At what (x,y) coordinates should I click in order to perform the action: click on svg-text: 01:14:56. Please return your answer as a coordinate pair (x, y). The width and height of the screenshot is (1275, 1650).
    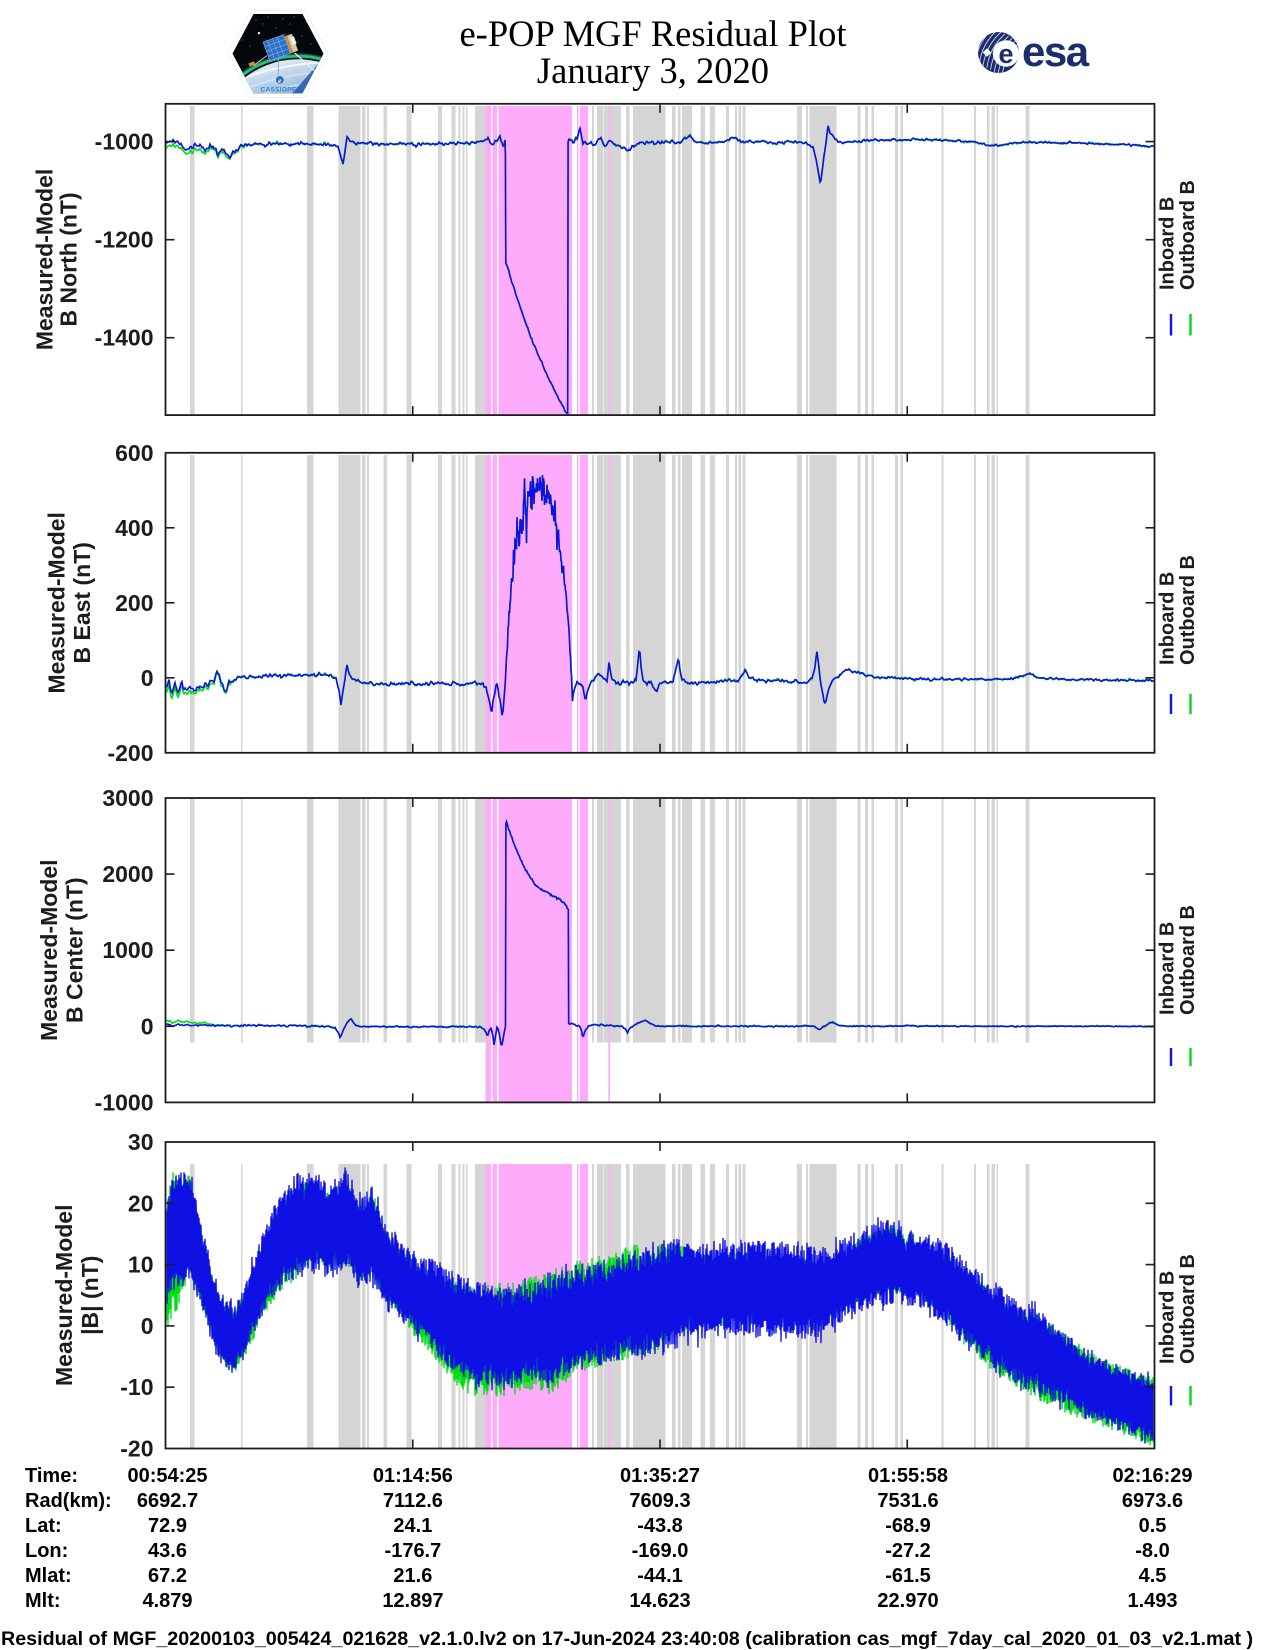
    Looking at the image, I should click on (413, 1476).